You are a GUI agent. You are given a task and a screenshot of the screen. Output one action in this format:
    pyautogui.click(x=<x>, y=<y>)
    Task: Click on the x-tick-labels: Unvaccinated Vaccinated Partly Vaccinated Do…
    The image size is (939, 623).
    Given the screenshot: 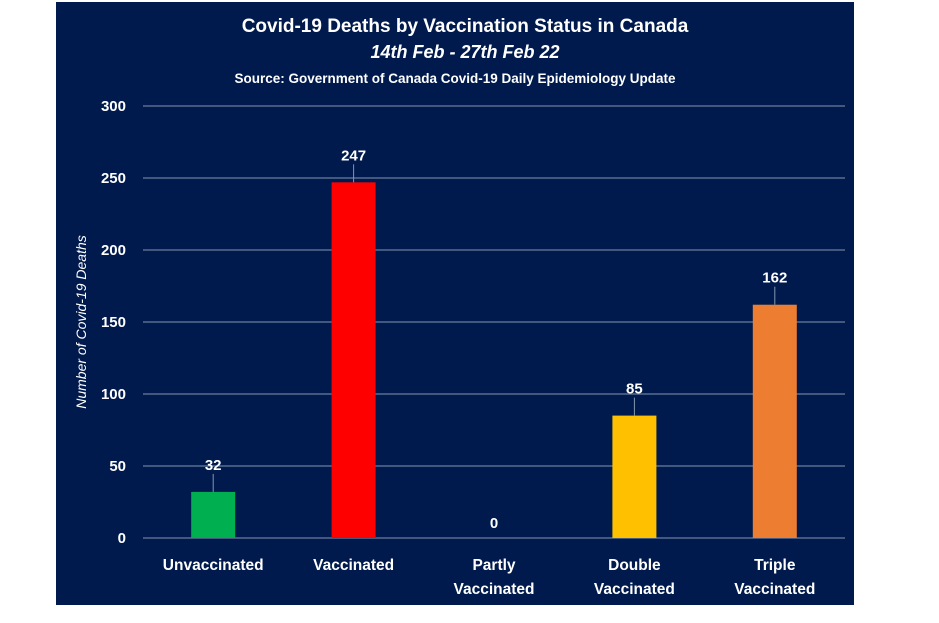 What is the action you would take?
    pyautogui.click(x=489, y=577)
    